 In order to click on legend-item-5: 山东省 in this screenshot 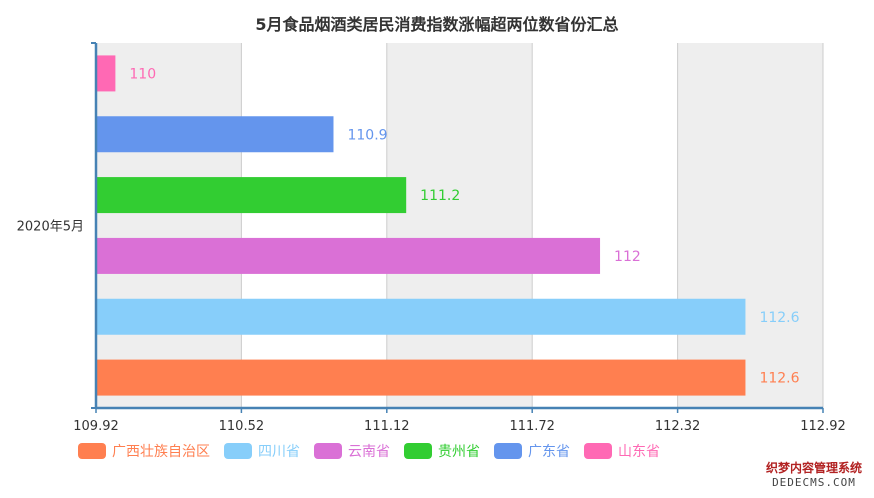, I will do `click(622, 451)`.